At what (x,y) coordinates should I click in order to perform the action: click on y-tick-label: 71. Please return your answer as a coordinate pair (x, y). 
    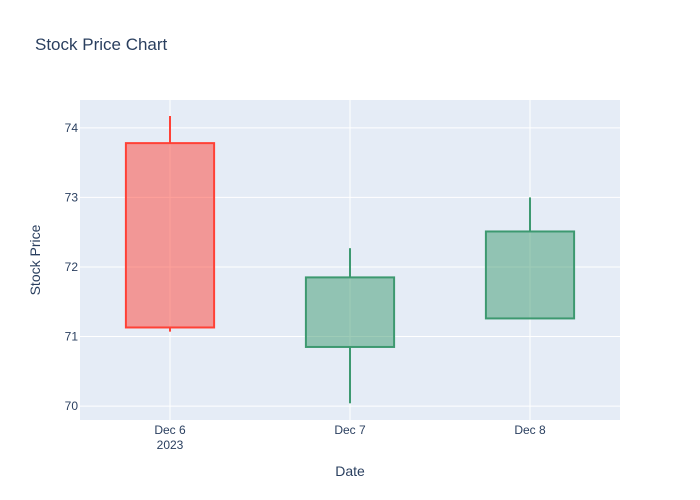
    Looking at the image, I should click on (72, 337).